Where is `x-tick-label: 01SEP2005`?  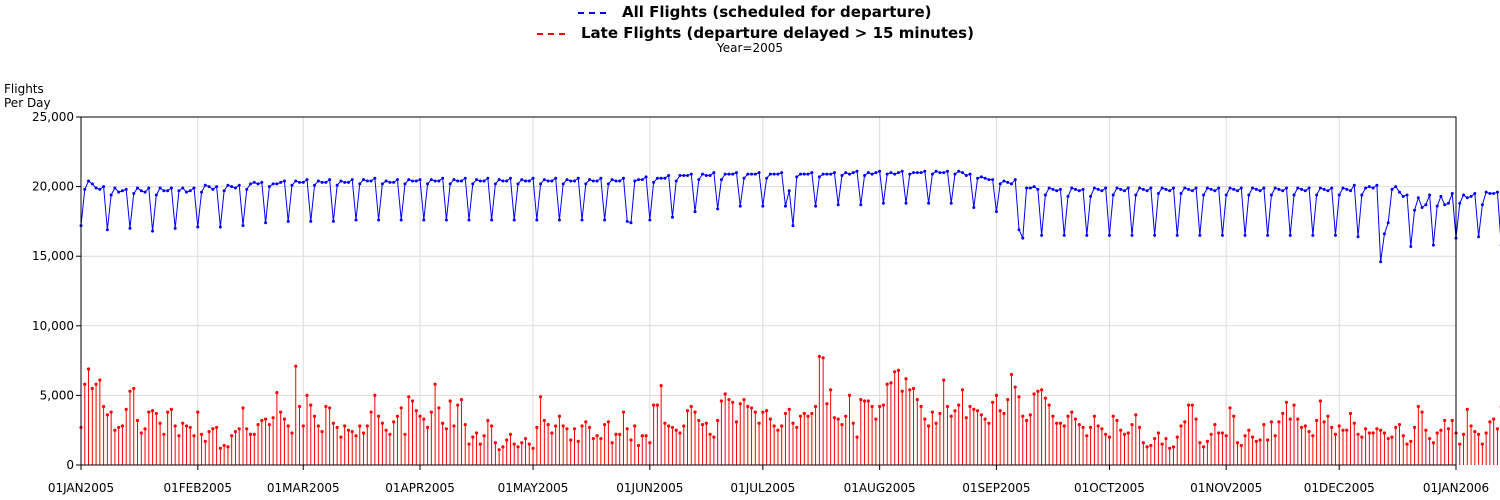 x-tick-label: 01SEP2005 is located at coordinates (996, 488).